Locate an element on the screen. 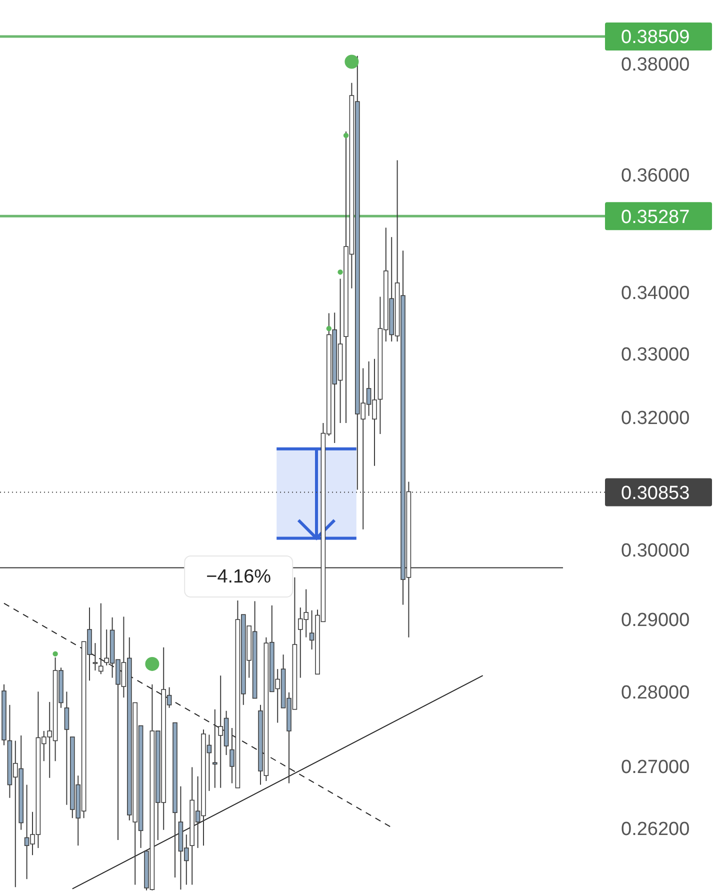  y-tick-label: 0.29000 is located at coordinates (655, 621).